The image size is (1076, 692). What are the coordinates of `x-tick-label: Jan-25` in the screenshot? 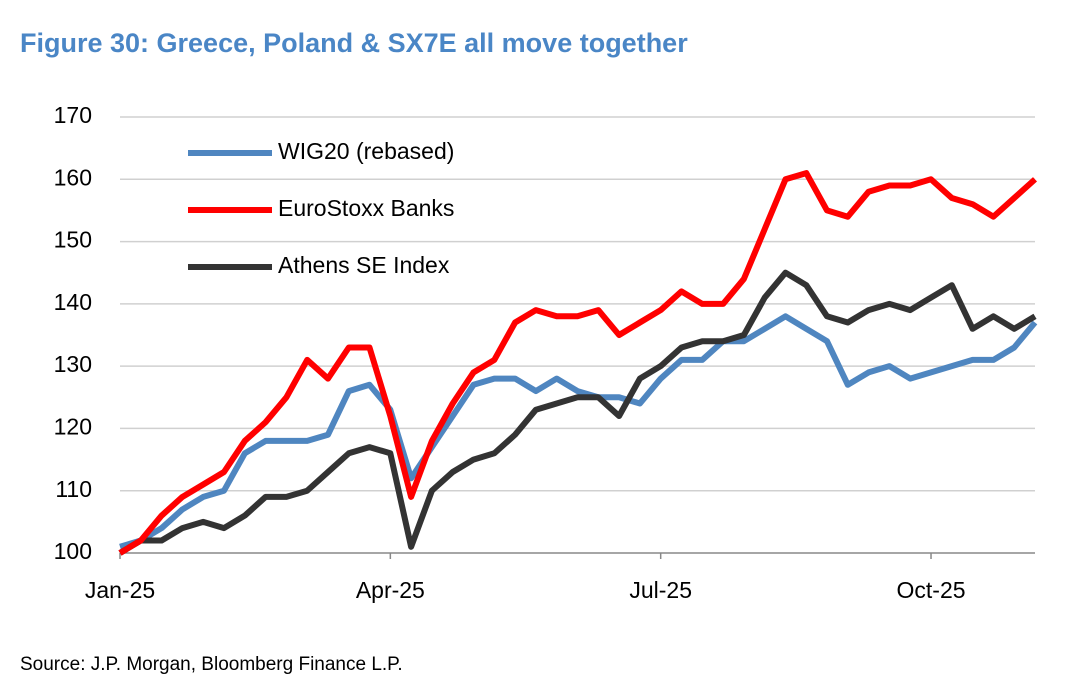 It's located at (120, 590).